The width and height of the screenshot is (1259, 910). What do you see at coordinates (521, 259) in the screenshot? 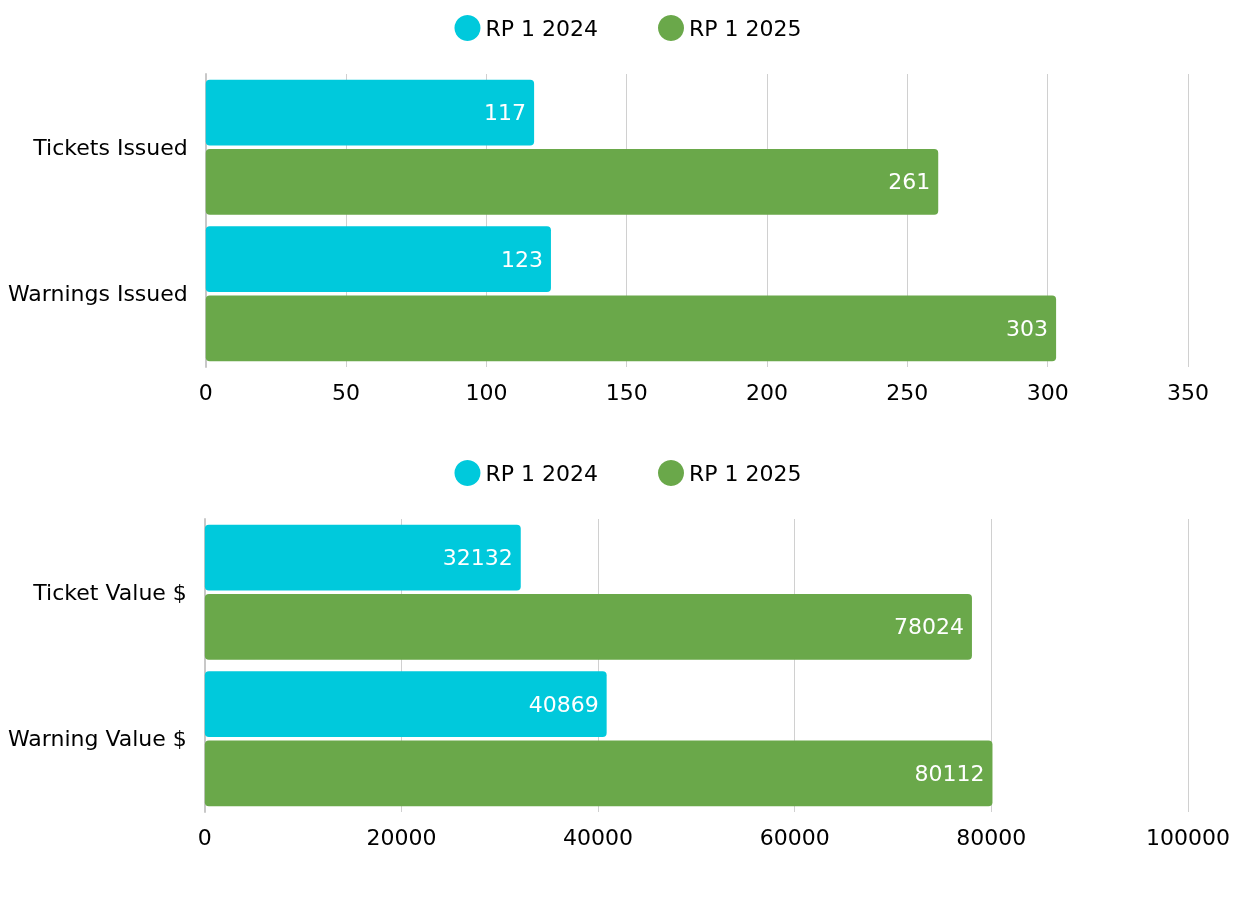
I see `data-label: 123` at bounding box center [521, 259].